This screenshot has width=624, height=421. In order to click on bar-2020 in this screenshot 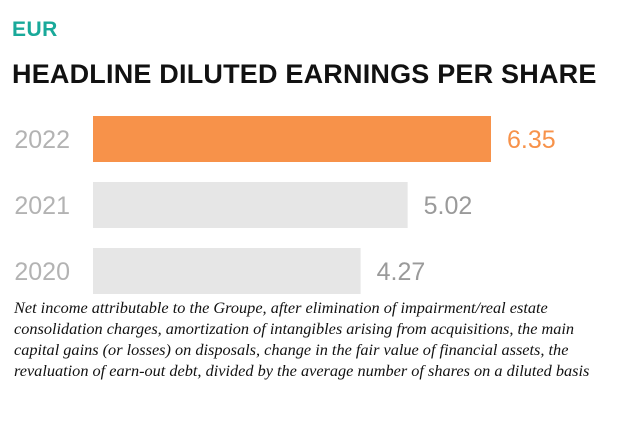, I will do `click(227, 271)`.